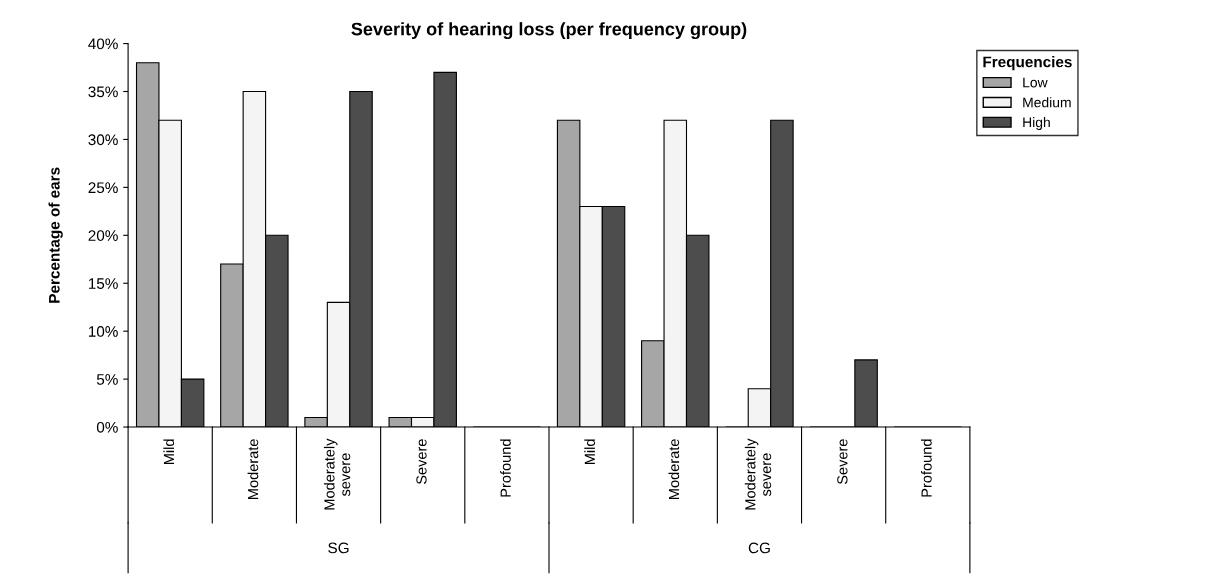 The image size is (1220, 581). I want to click on y-tick-label: 10%, so click(103, 331).